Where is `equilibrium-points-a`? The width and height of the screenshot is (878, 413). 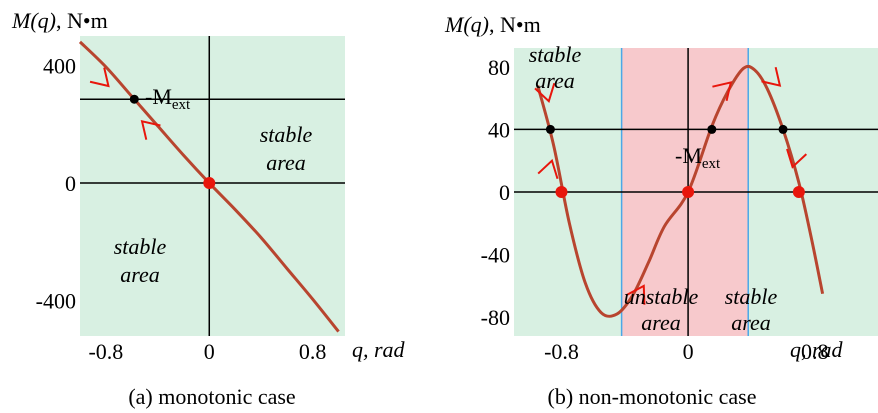 equilibrium-points-a is located at coordinates (172, 142).